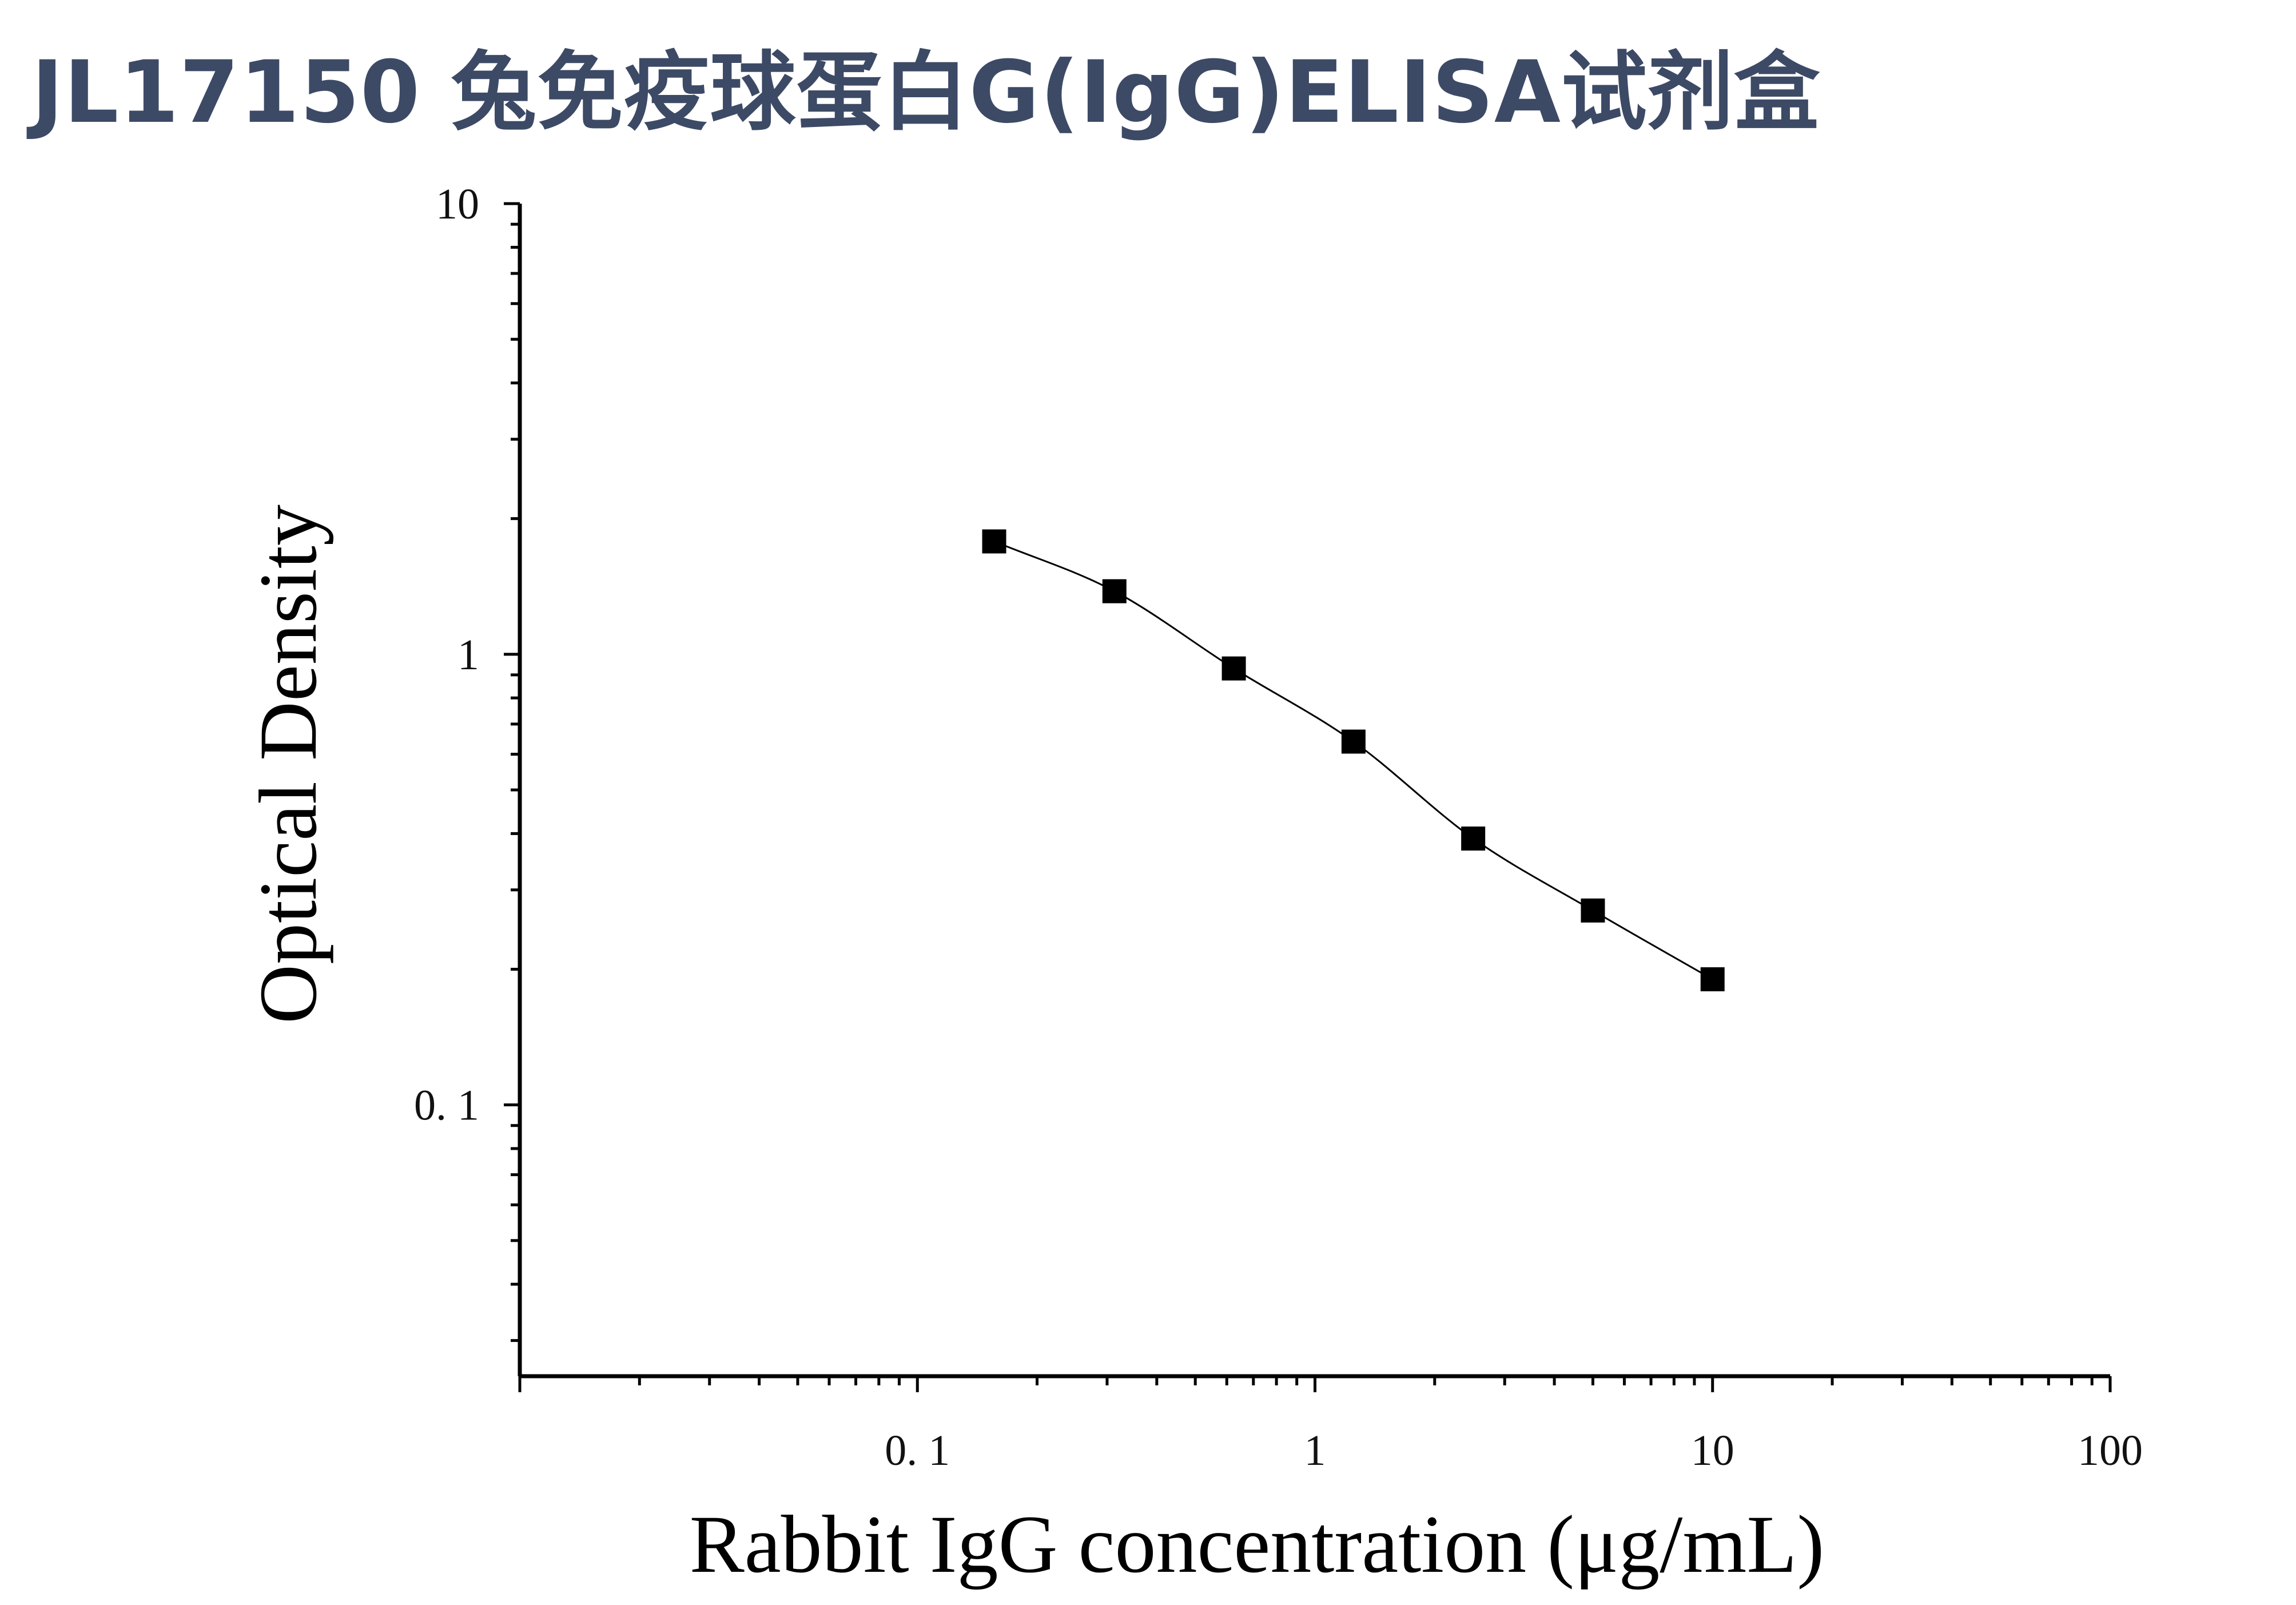  Describe the element at coordinates (1330, 1424) in the screenshot. I see `x-axis: 0. 1 1 10 100` at that location.